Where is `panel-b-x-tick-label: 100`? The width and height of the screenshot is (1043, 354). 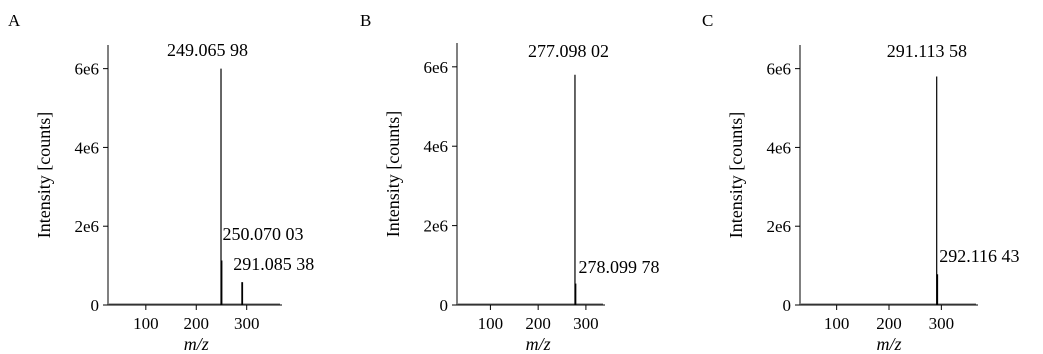 panel-b-x-tick-label: 100 is located at coordinates (491, 323).